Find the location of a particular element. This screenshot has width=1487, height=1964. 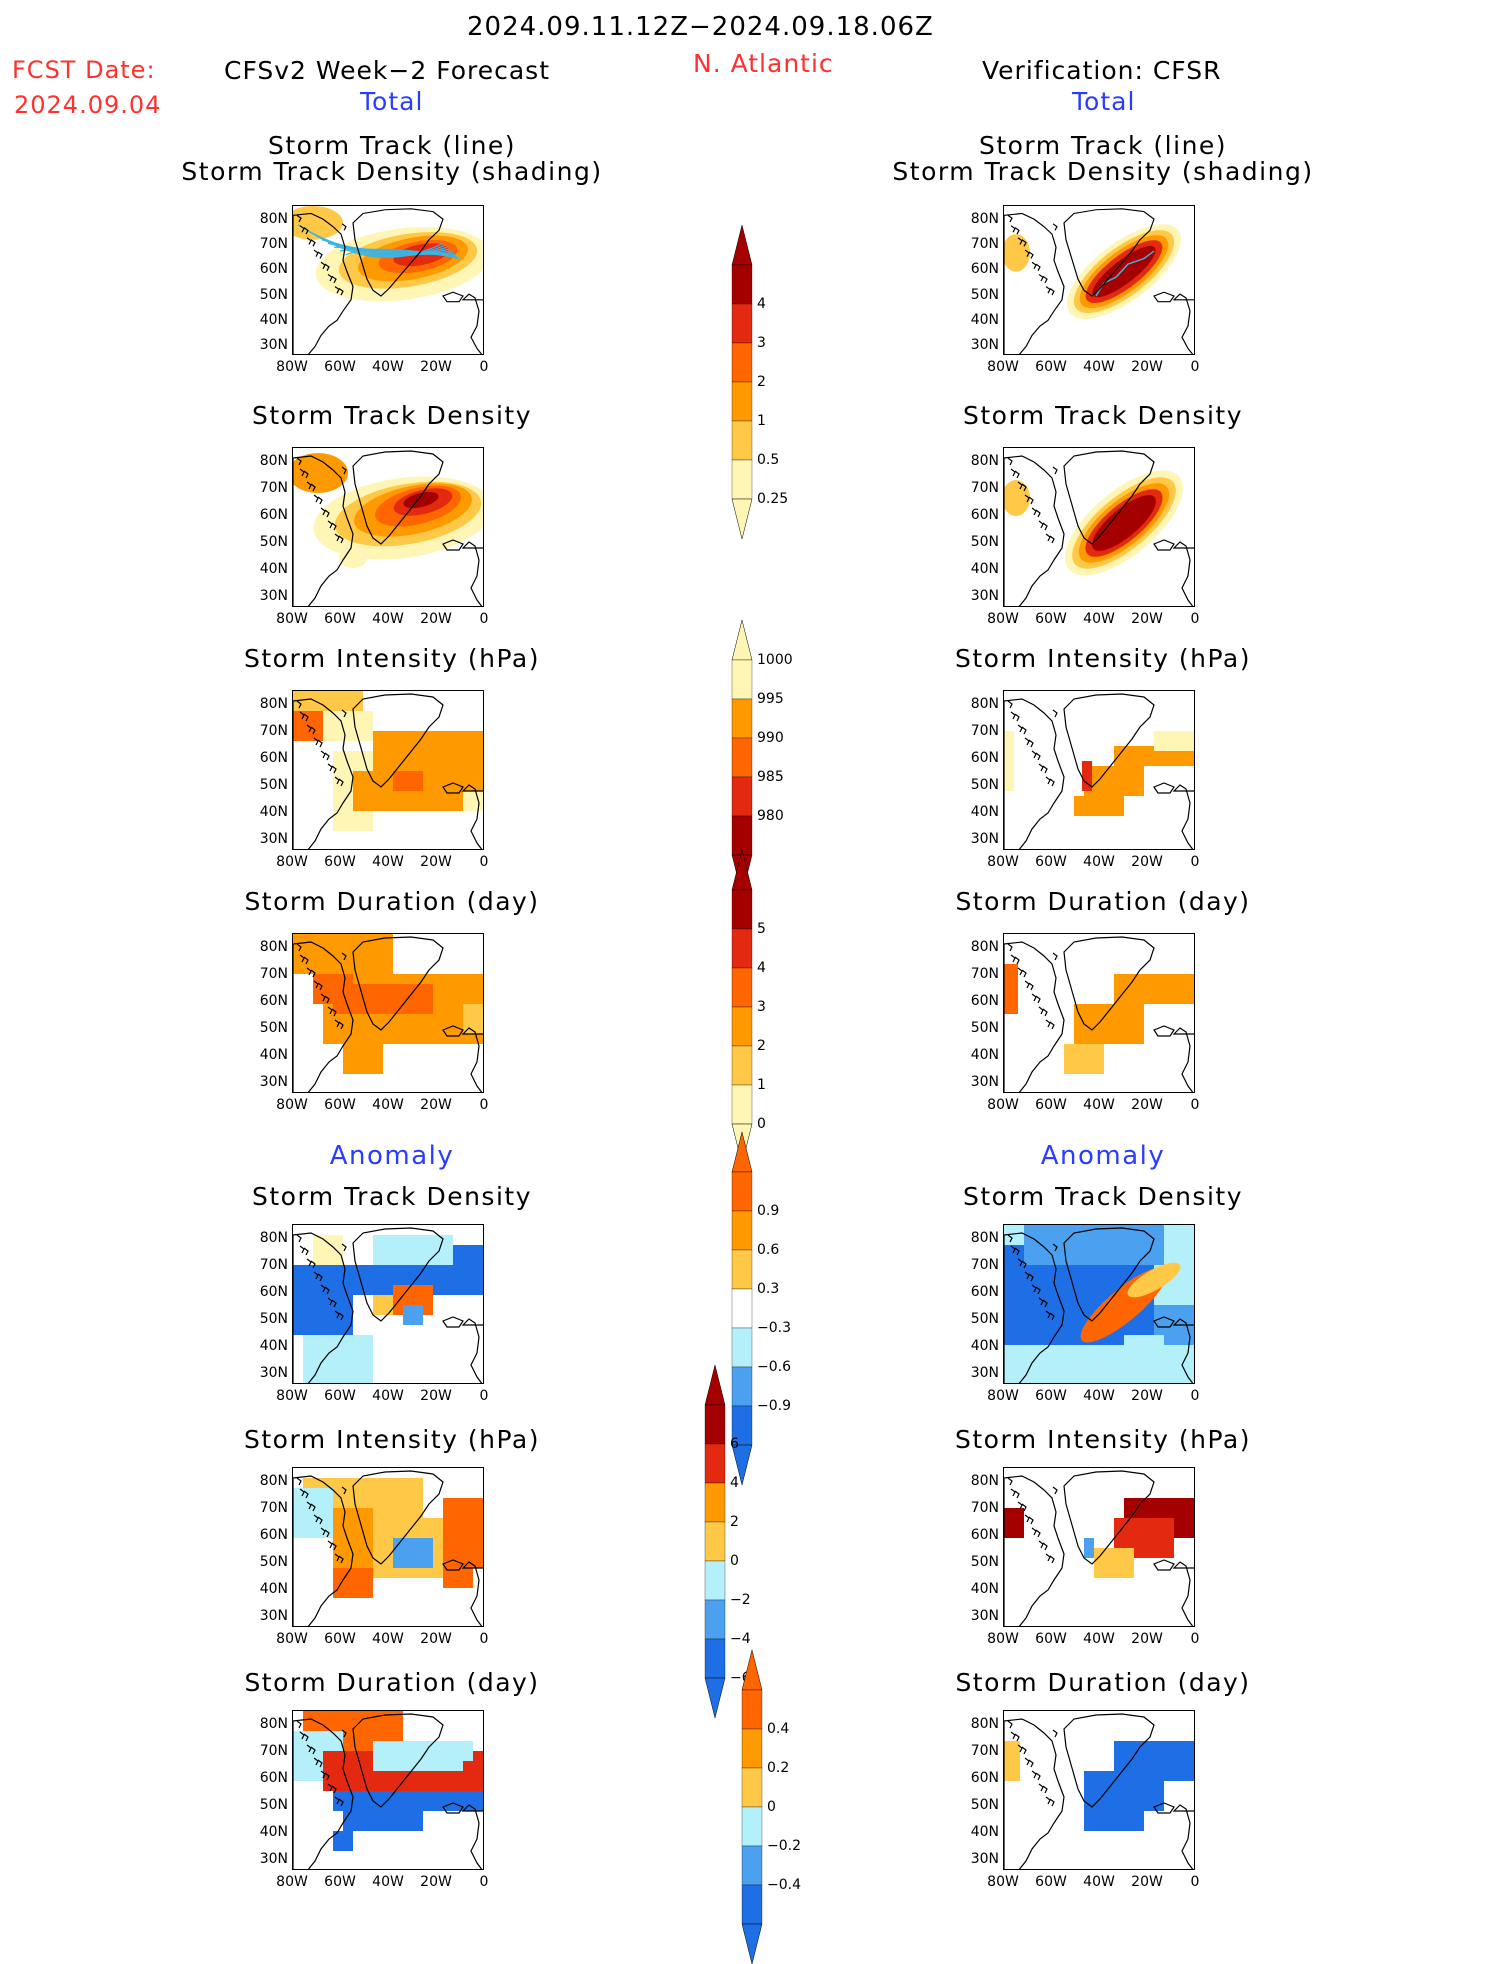

map-panel-ver-intensity is located at coordinates (1099, 770).